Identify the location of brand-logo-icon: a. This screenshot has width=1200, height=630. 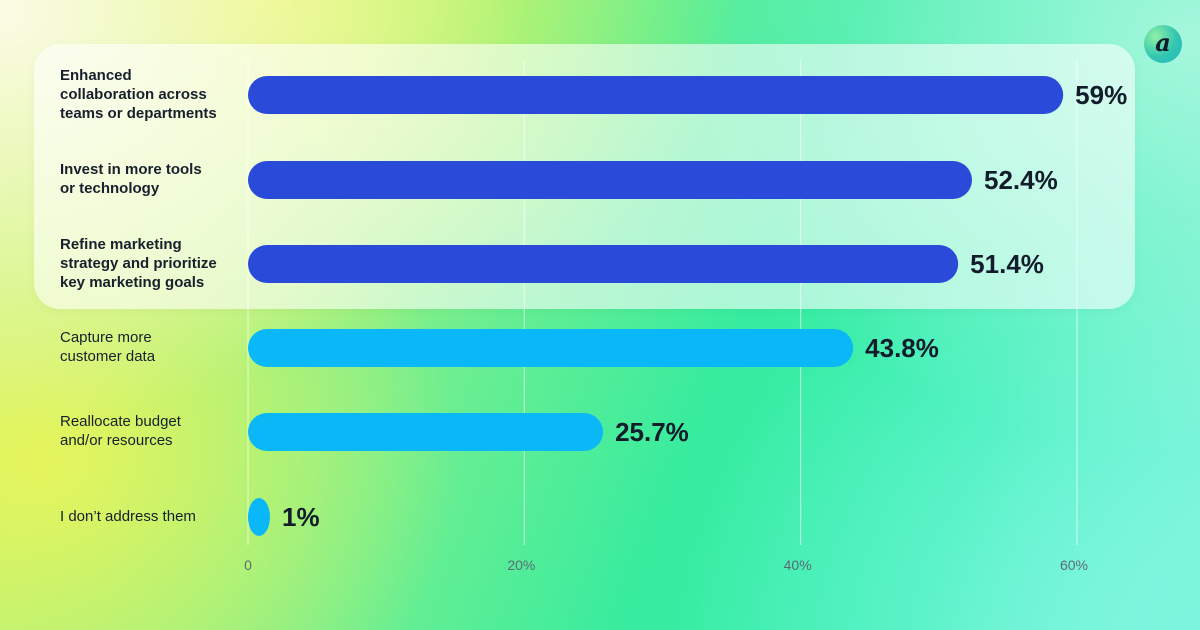
(1163, 44).